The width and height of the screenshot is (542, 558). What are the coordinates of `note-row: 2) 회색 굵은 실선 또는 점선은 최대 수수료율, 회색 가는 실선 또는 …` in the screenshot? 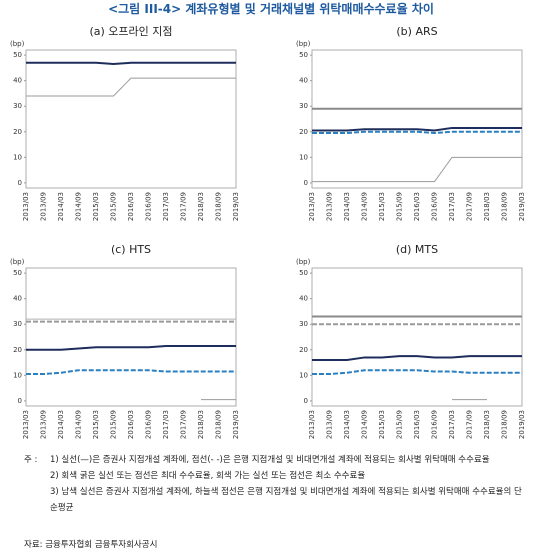 It's located at (274, 476).